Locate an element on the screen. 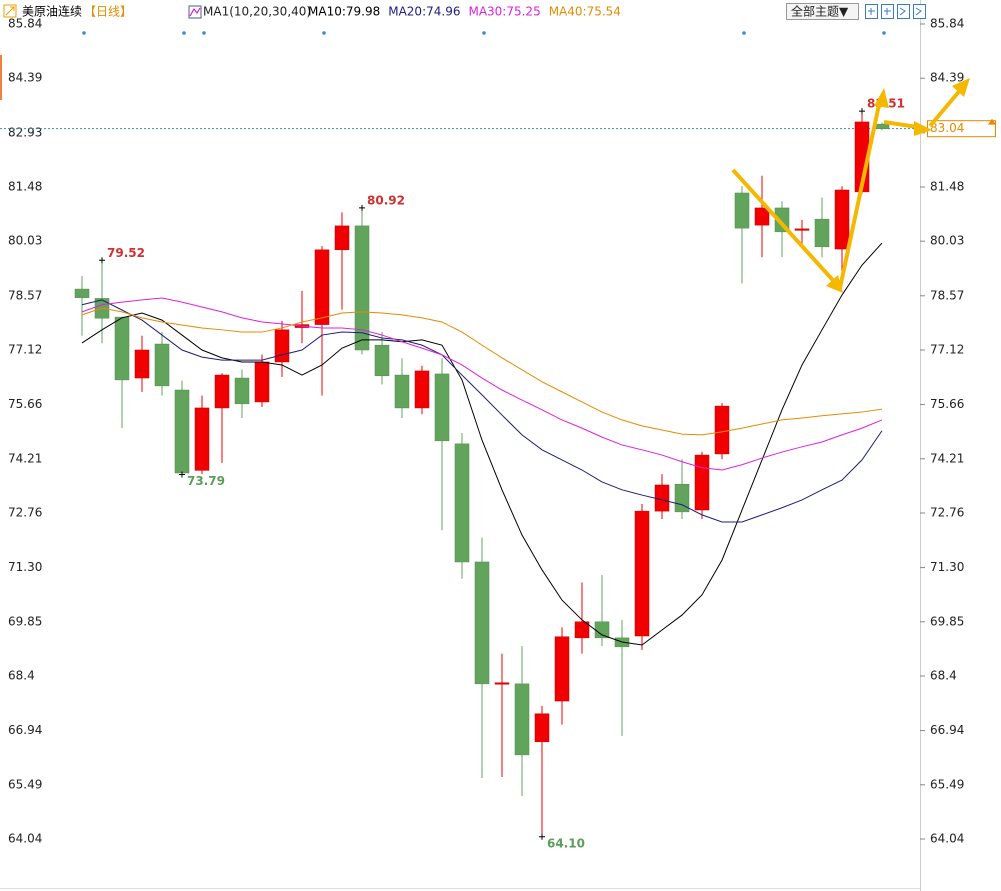 The width and height of the screenshot is (1001, 891). legend: MA10:79.98 MA20:74.96 MA30:75.25 MA40:75.54 is located at coordinates (464, 12).